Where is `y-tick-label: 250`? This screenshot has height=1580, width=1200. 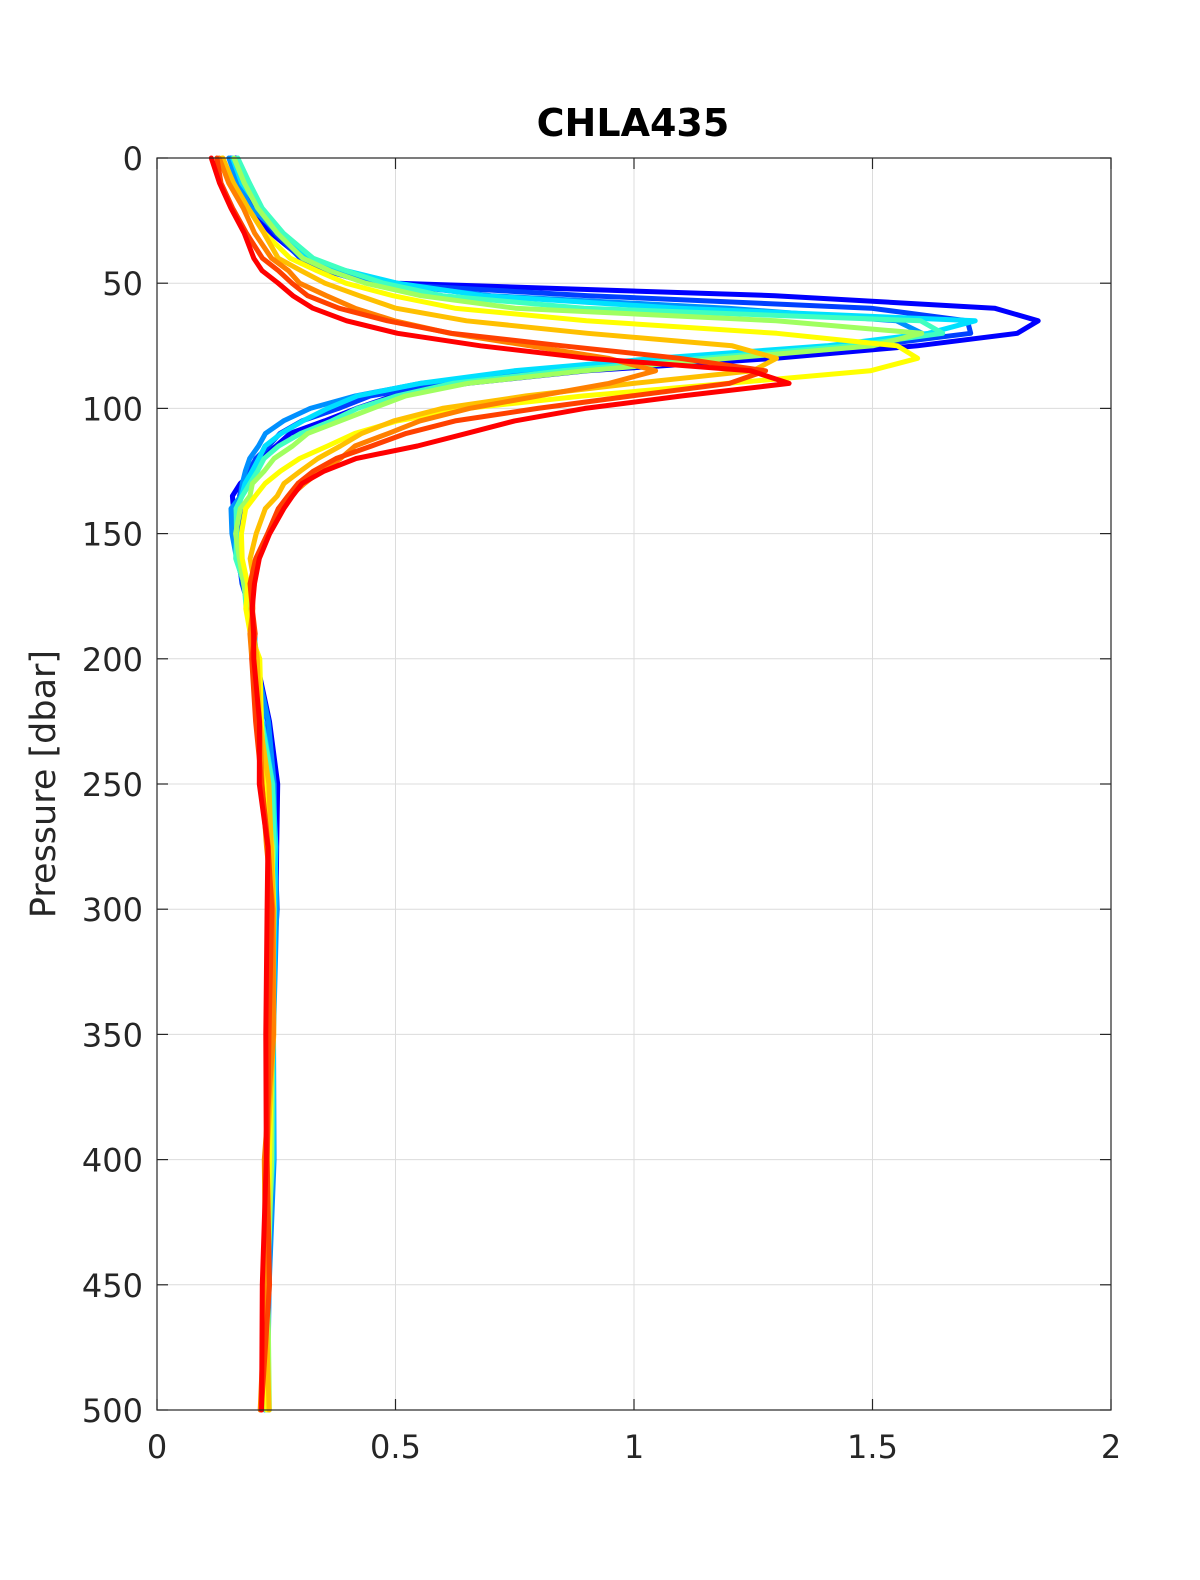 y-tick-label: 250 is located at coordinates (112, 785).